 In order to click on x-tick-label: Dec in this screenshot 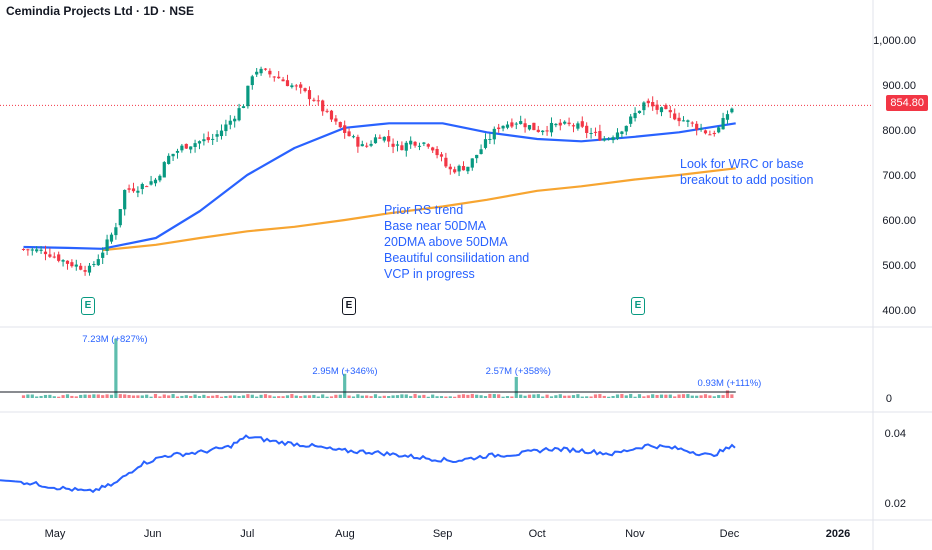, I will do `click(730, 534)`.